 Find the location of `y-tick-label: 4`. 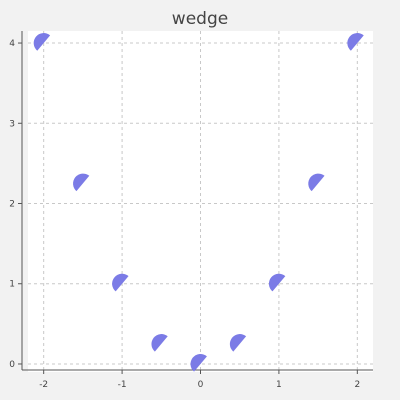

y-tick-label: 4 is located at coordinates (12, 44).